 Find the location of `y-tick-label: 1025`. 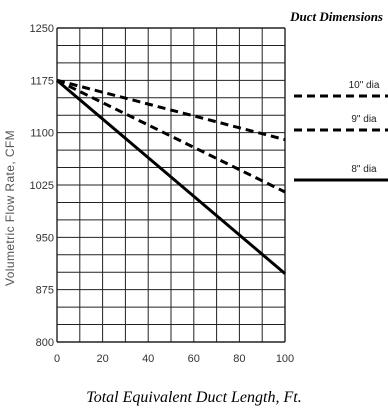

y-tick-label: 1025 is located at coordinates (42, 186).